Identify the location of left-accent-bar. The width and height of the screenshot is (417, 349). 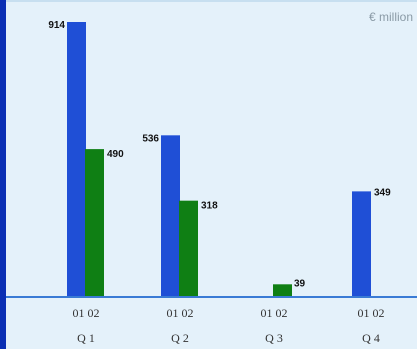
(3, 174).